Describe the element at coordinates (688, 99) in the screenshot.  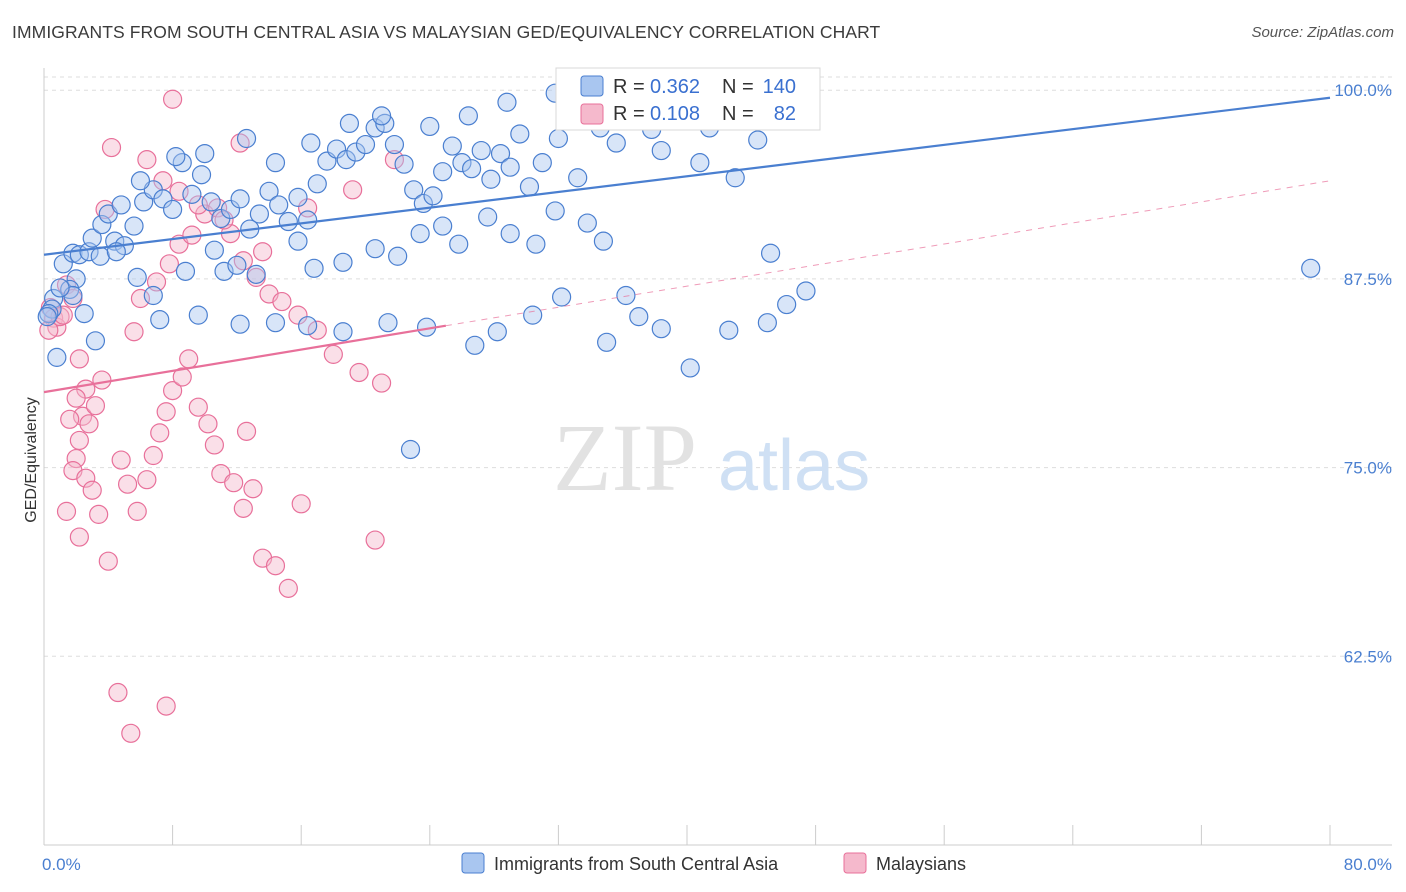
I see `correlation-legend: R = 0.362 N = 140 R = 0.108 N = 82` at that location.